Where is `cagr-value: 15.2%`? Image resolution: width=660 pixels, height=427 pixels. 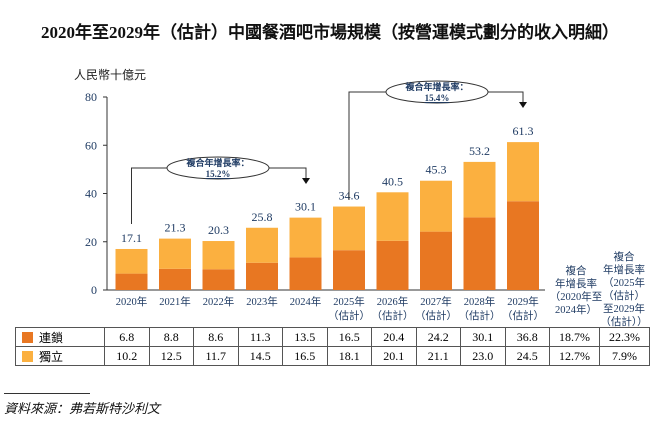 cagr-value: 15.2% is located at coordinates (218, 174).